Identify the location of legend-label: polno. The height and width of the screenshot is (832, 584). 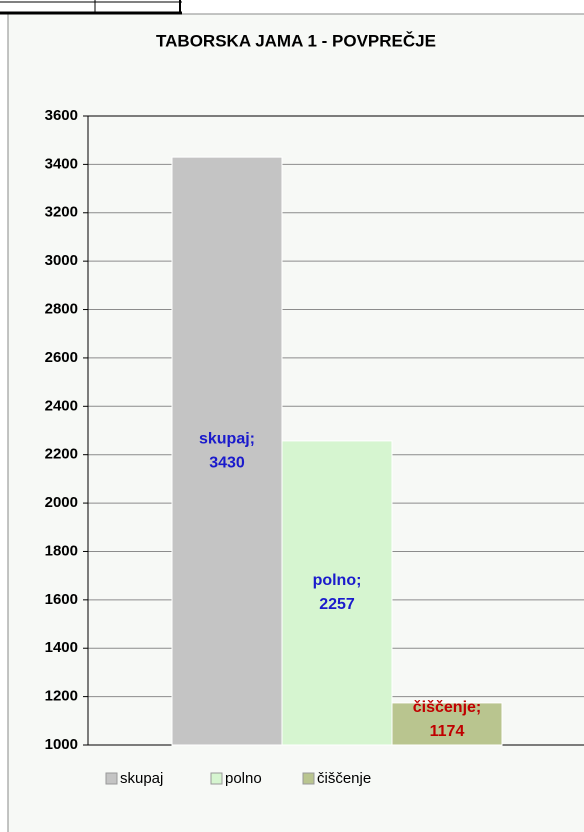
(243, 778).